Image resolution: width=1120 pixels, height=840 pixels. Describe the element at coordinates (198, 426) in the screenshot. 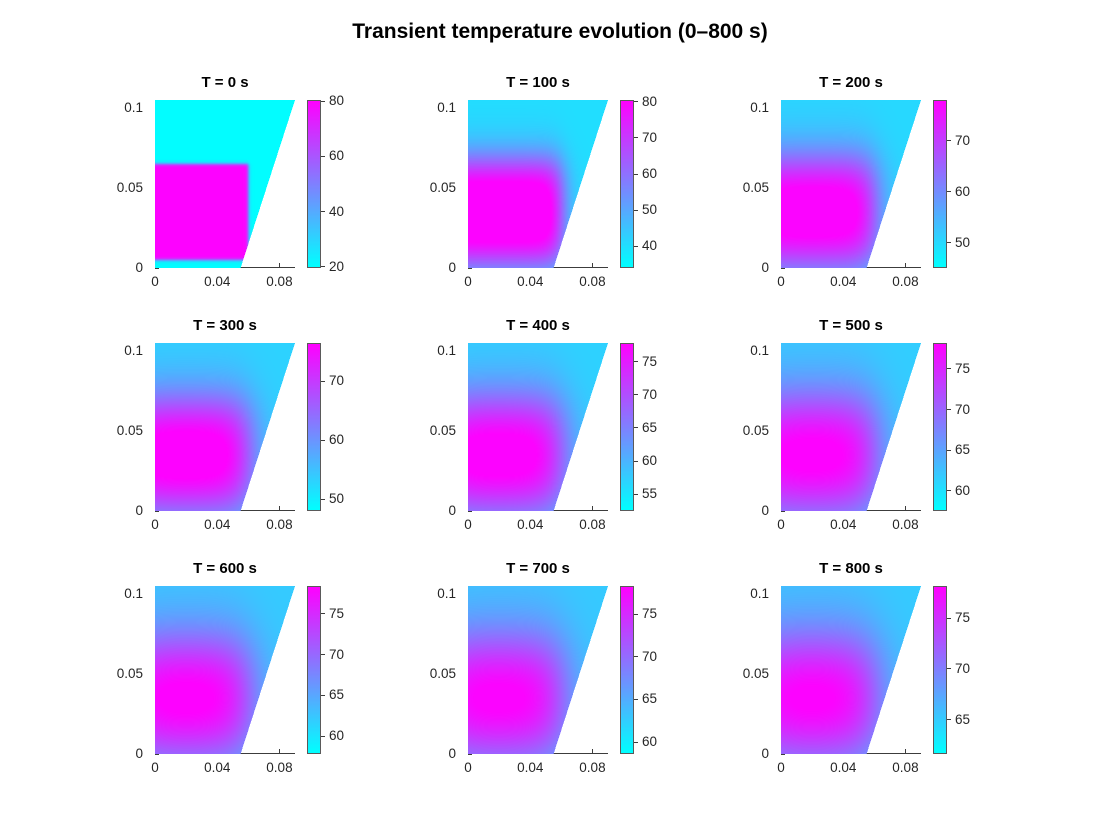

I see `subplot: T = 300 s 0 0.05 0.1 0 0.04 0.08 50 60 70` at that location.